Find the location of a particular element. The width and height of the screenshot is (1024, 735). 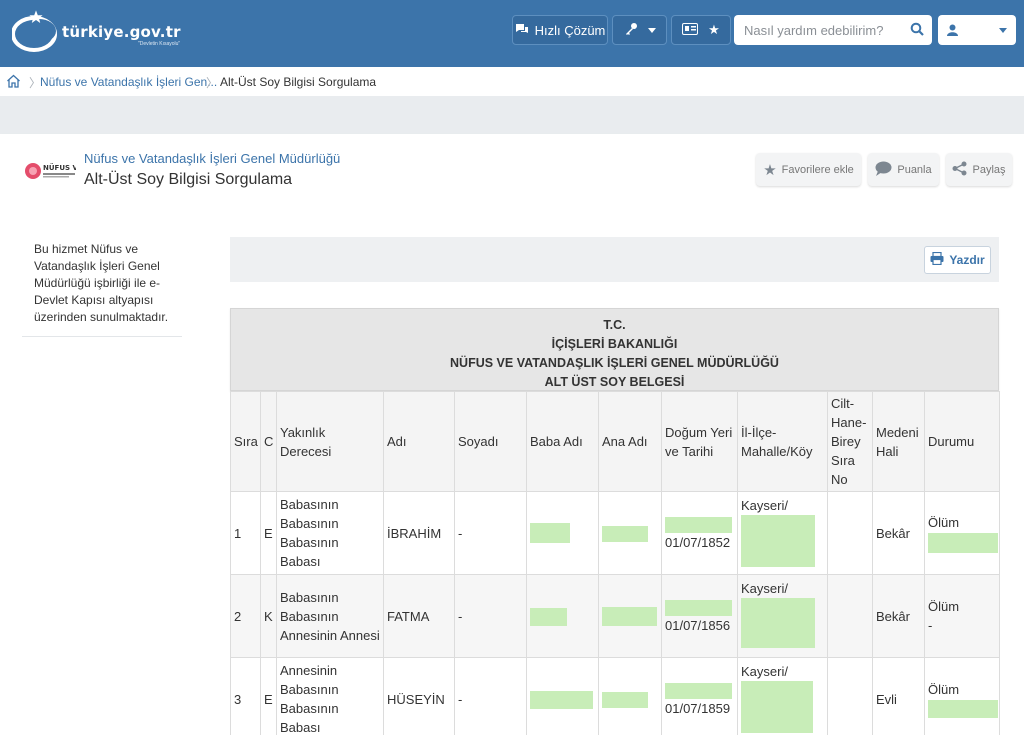

birth-date: 01/07/1856 is located at coordinates (698, 625).